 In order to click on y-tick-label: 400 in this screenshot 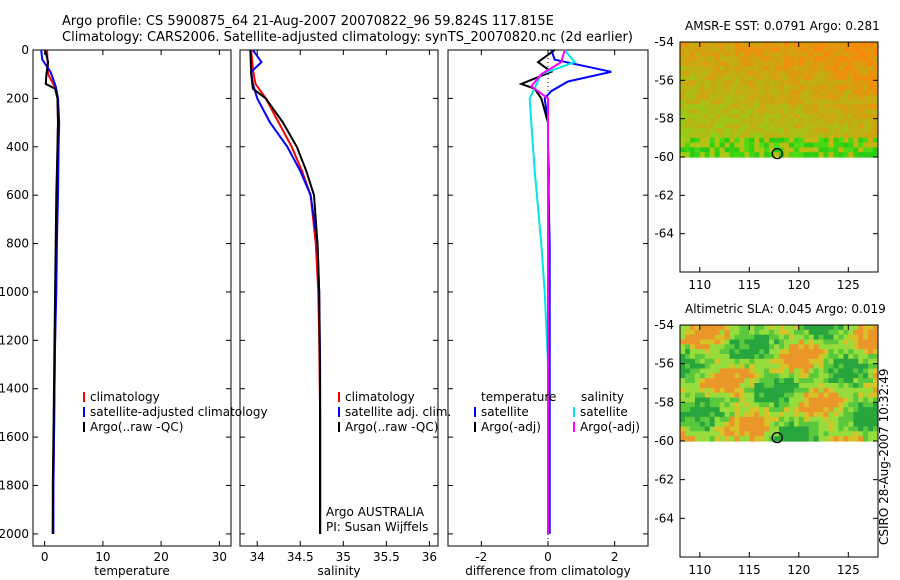, I will do `click(17, 147)`.